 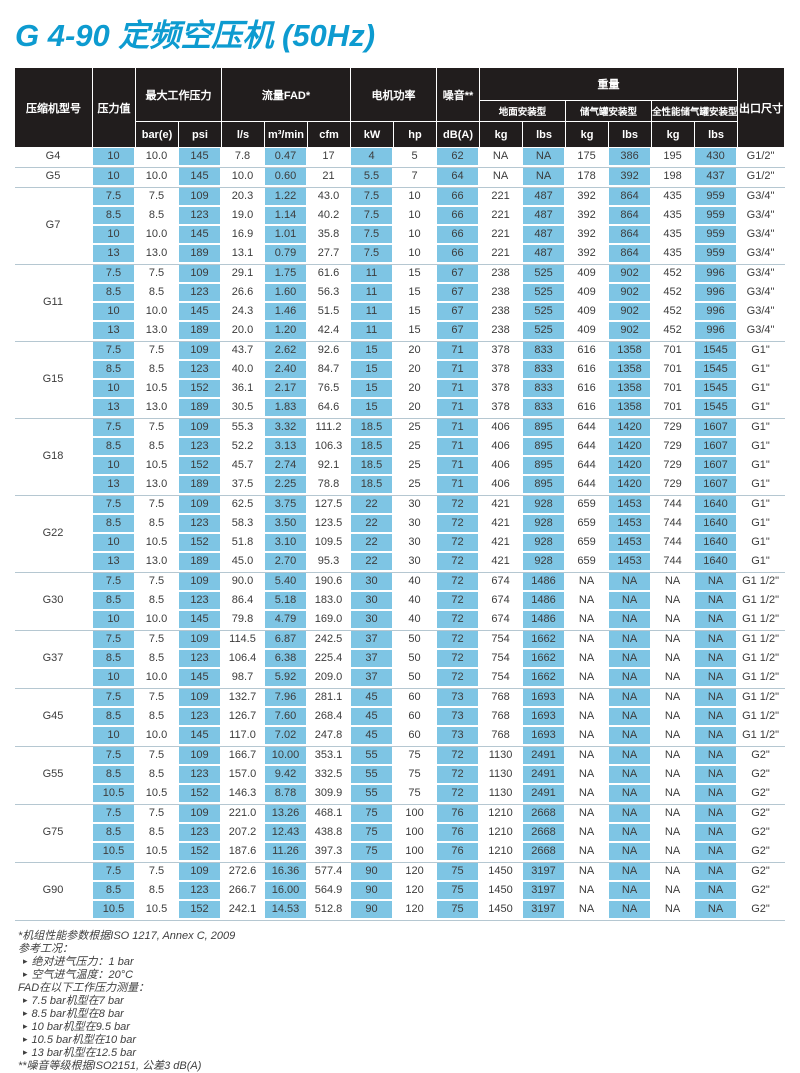 What do you see at coordinates (200, 562) in the screenshot?
I see `table-cell: 189` at bounding box center [200, 562].